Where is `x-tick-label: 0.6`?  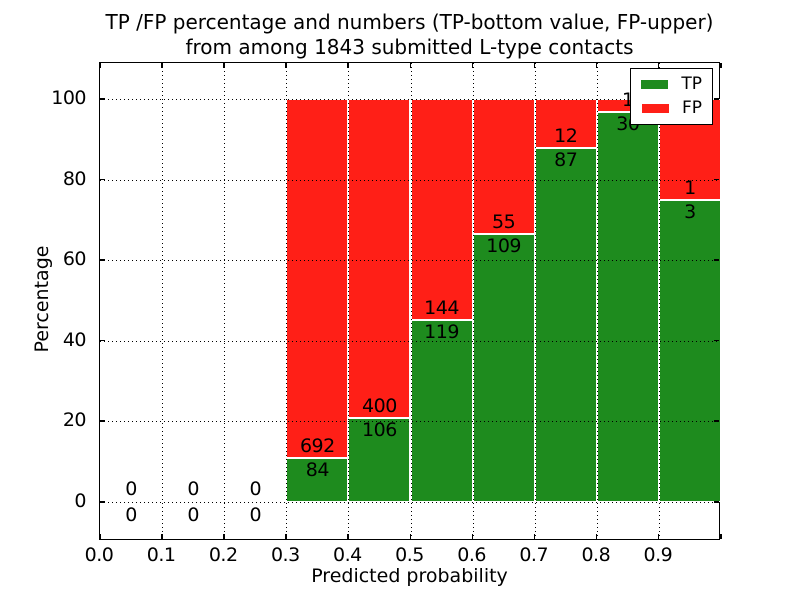 x-tick-label: 0.6 is located at coordinates (471, 555).